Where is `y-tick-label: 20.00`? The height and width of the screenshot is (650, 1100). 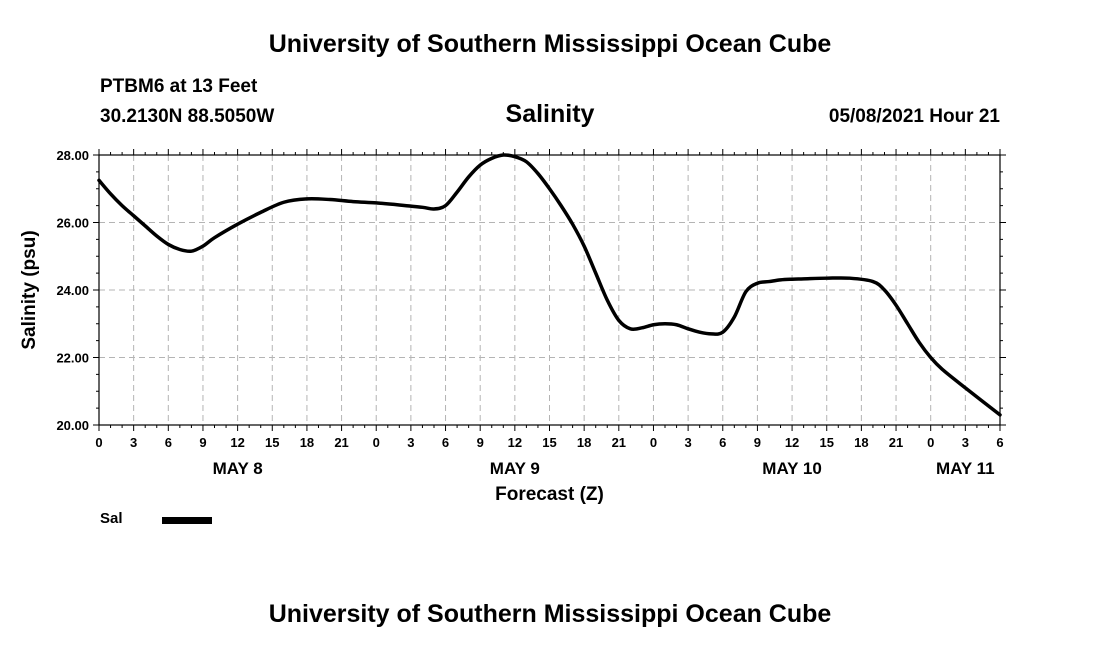
y-tick-label: 20.00 is located at coordinates (72, 425).